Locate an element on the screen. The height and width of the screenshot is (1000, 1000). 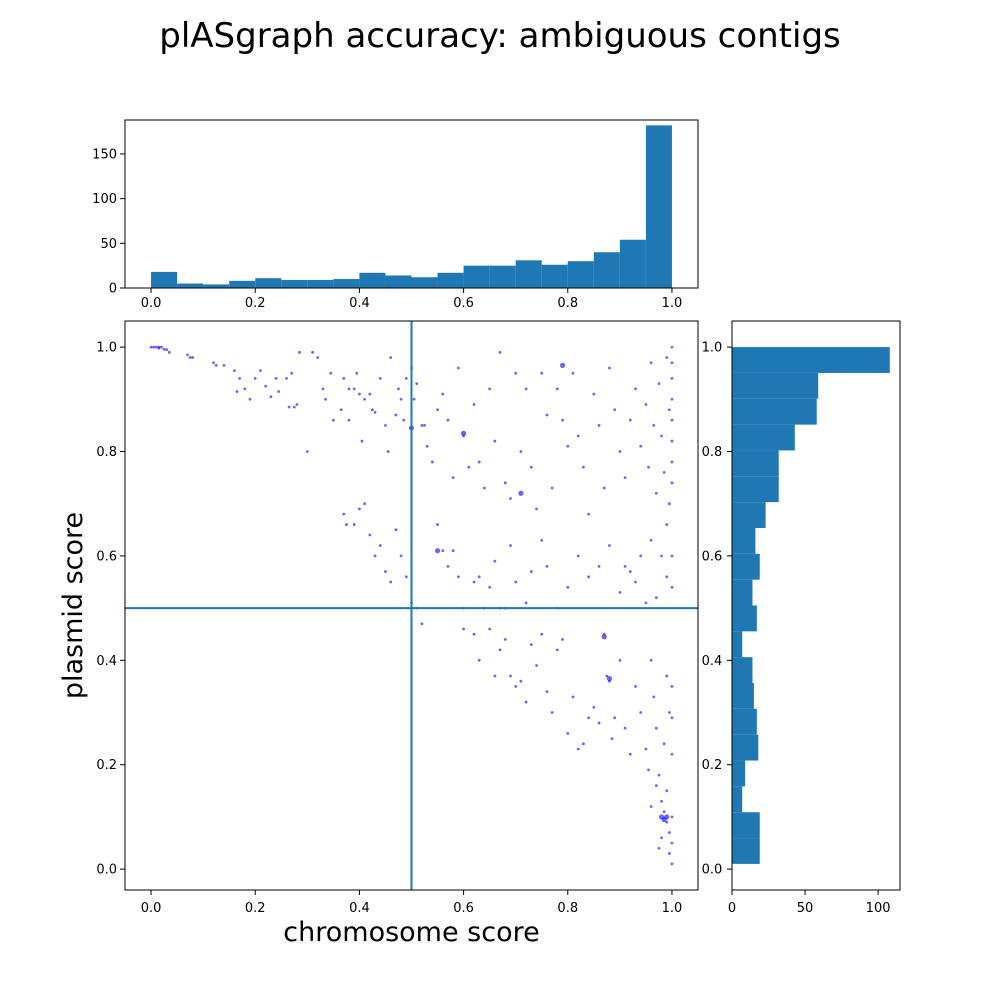
chromosome-histogram-x-tick-label: 1.0 is located at coordinates (672, 303).